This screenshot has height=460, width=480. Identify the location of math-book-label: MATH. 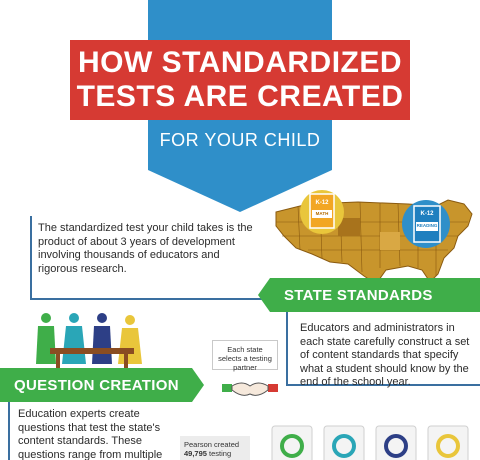
(322, 213).